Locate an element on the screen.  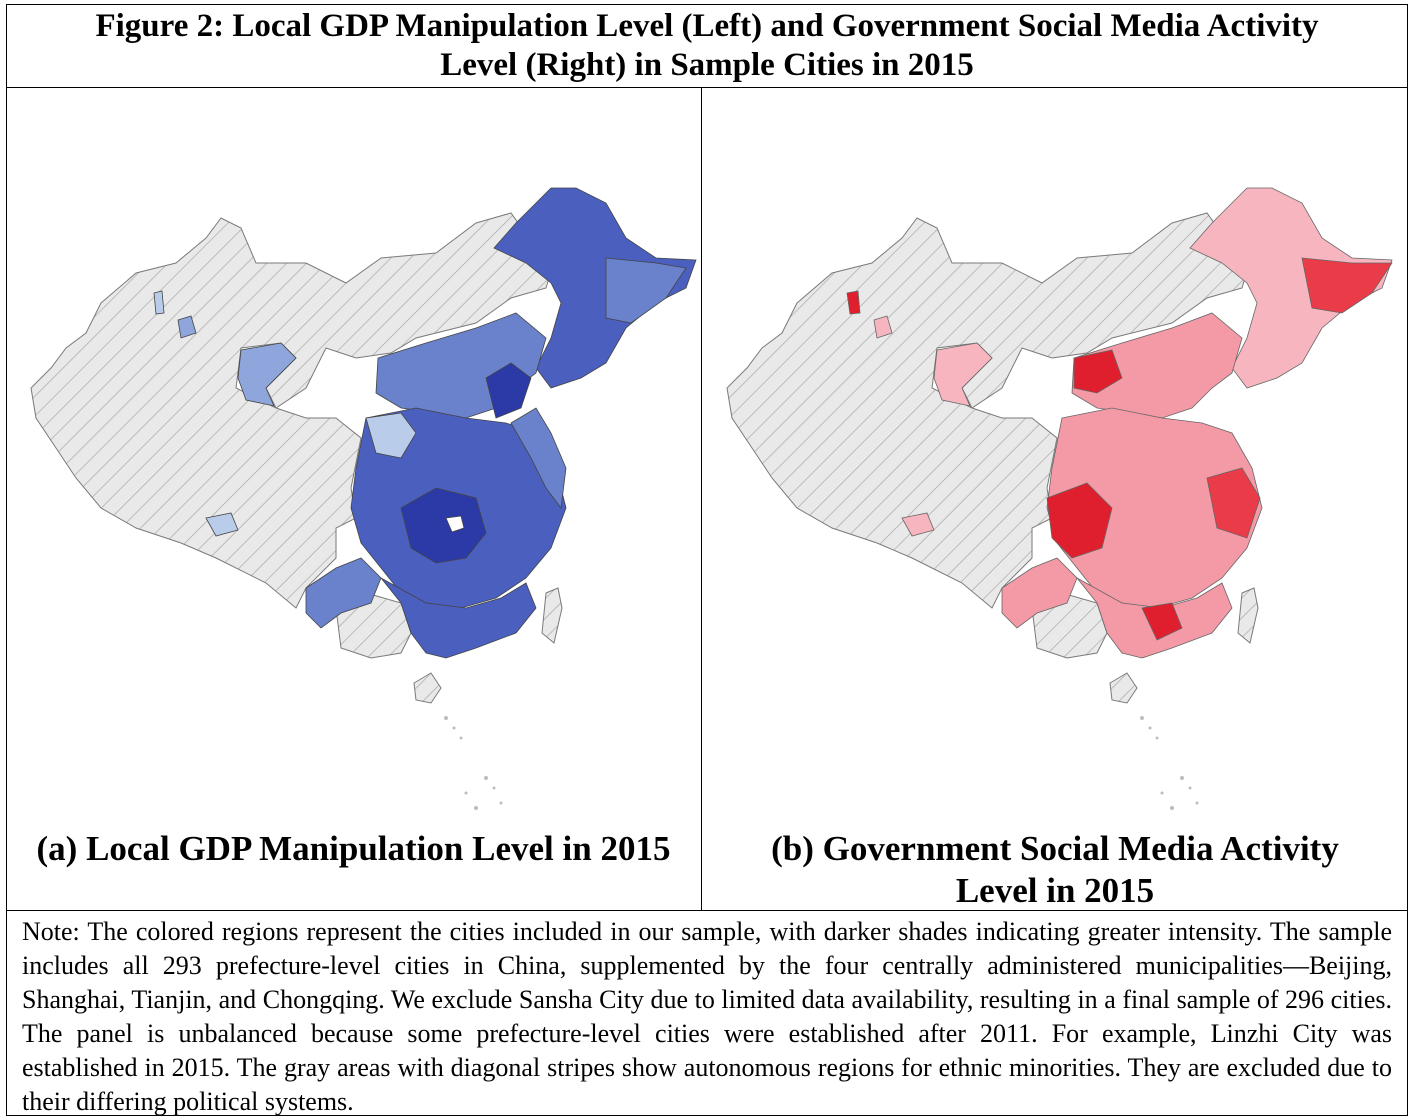
region-south is located at coordinates (458, 618).